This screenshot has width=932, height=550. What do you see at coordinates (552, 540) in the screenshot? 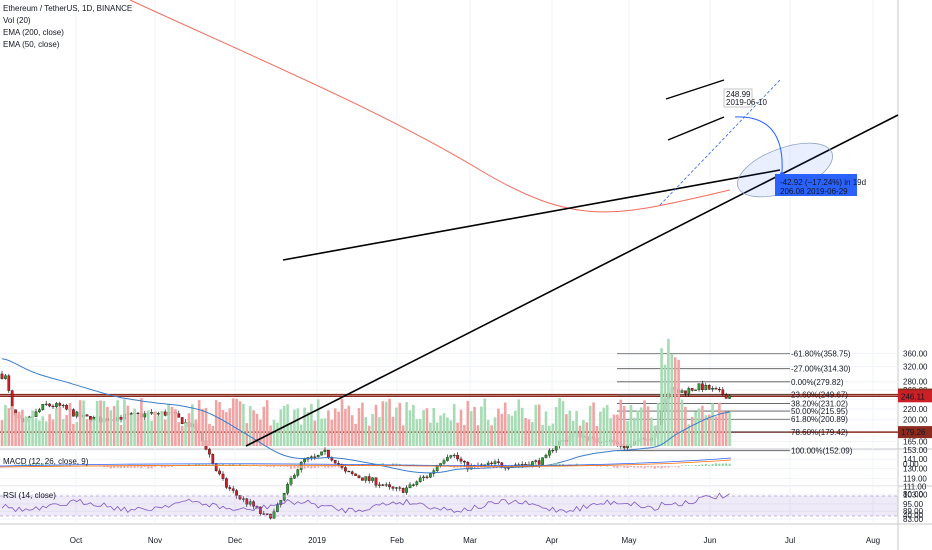
I see `time-tick-label: Apr` at bounding box center [552, 540].